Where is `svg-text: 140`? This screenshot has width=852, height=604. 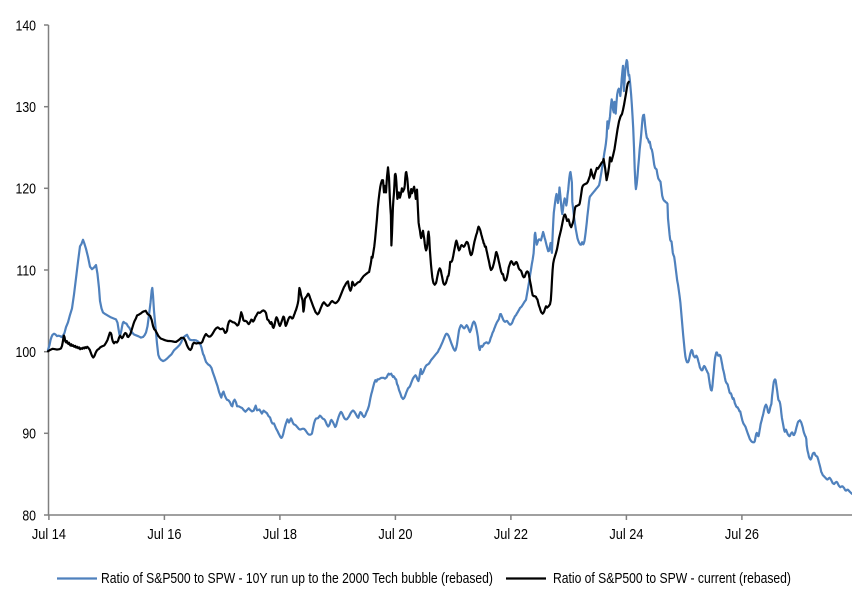
svg-text: 140 is located at coordinates (25, 25).